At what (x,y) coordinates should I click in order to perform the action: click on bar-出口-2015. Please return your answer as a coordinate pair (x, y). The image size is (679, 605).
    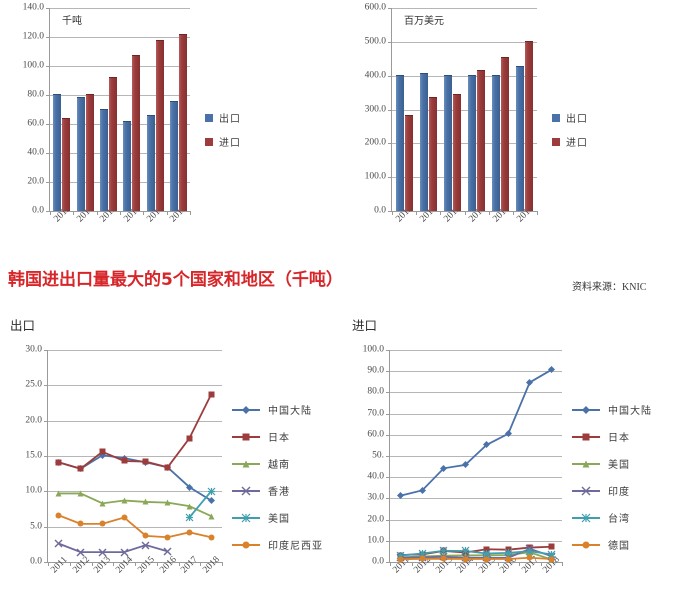
    Looking at the image, I should click on (447, 143).